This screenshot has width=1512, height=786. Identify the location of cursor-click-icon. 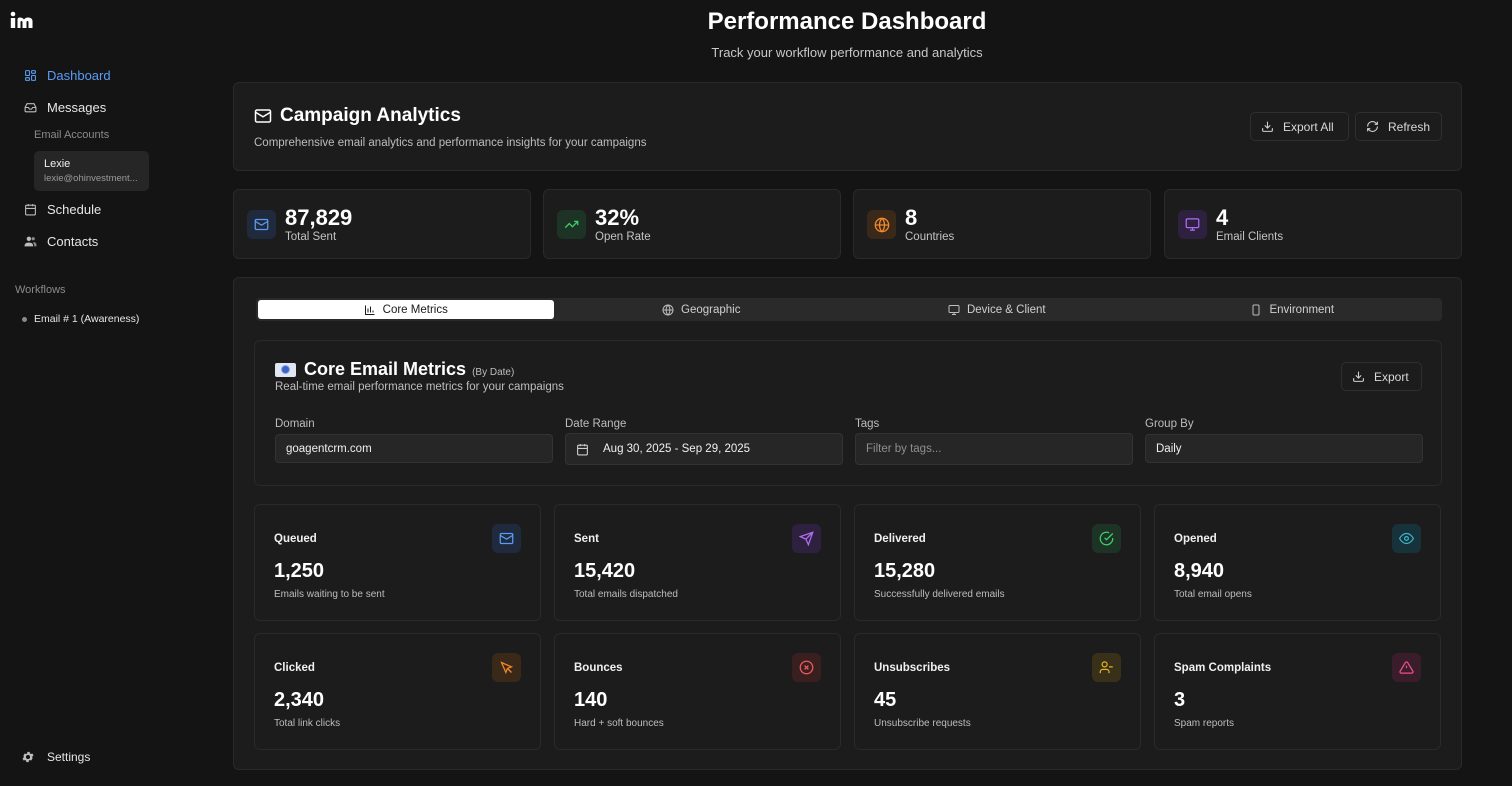
(506, 667).